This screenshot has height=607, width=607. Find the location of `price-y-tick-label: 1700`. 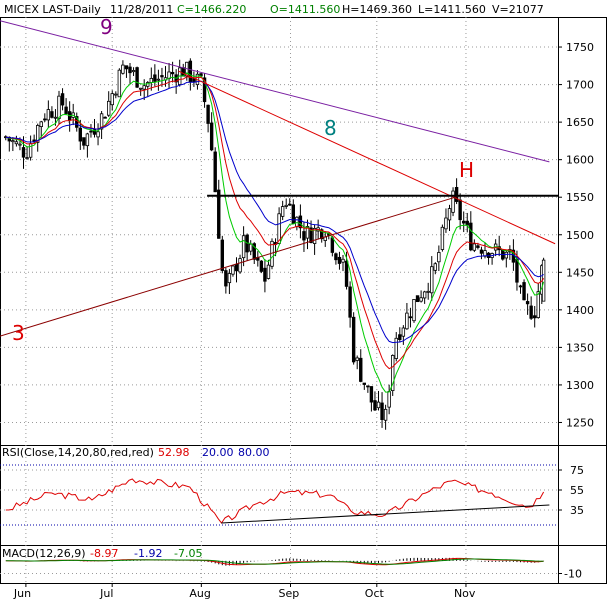

price-y-tick-label: 1700 is located at coordinates (580, 85).